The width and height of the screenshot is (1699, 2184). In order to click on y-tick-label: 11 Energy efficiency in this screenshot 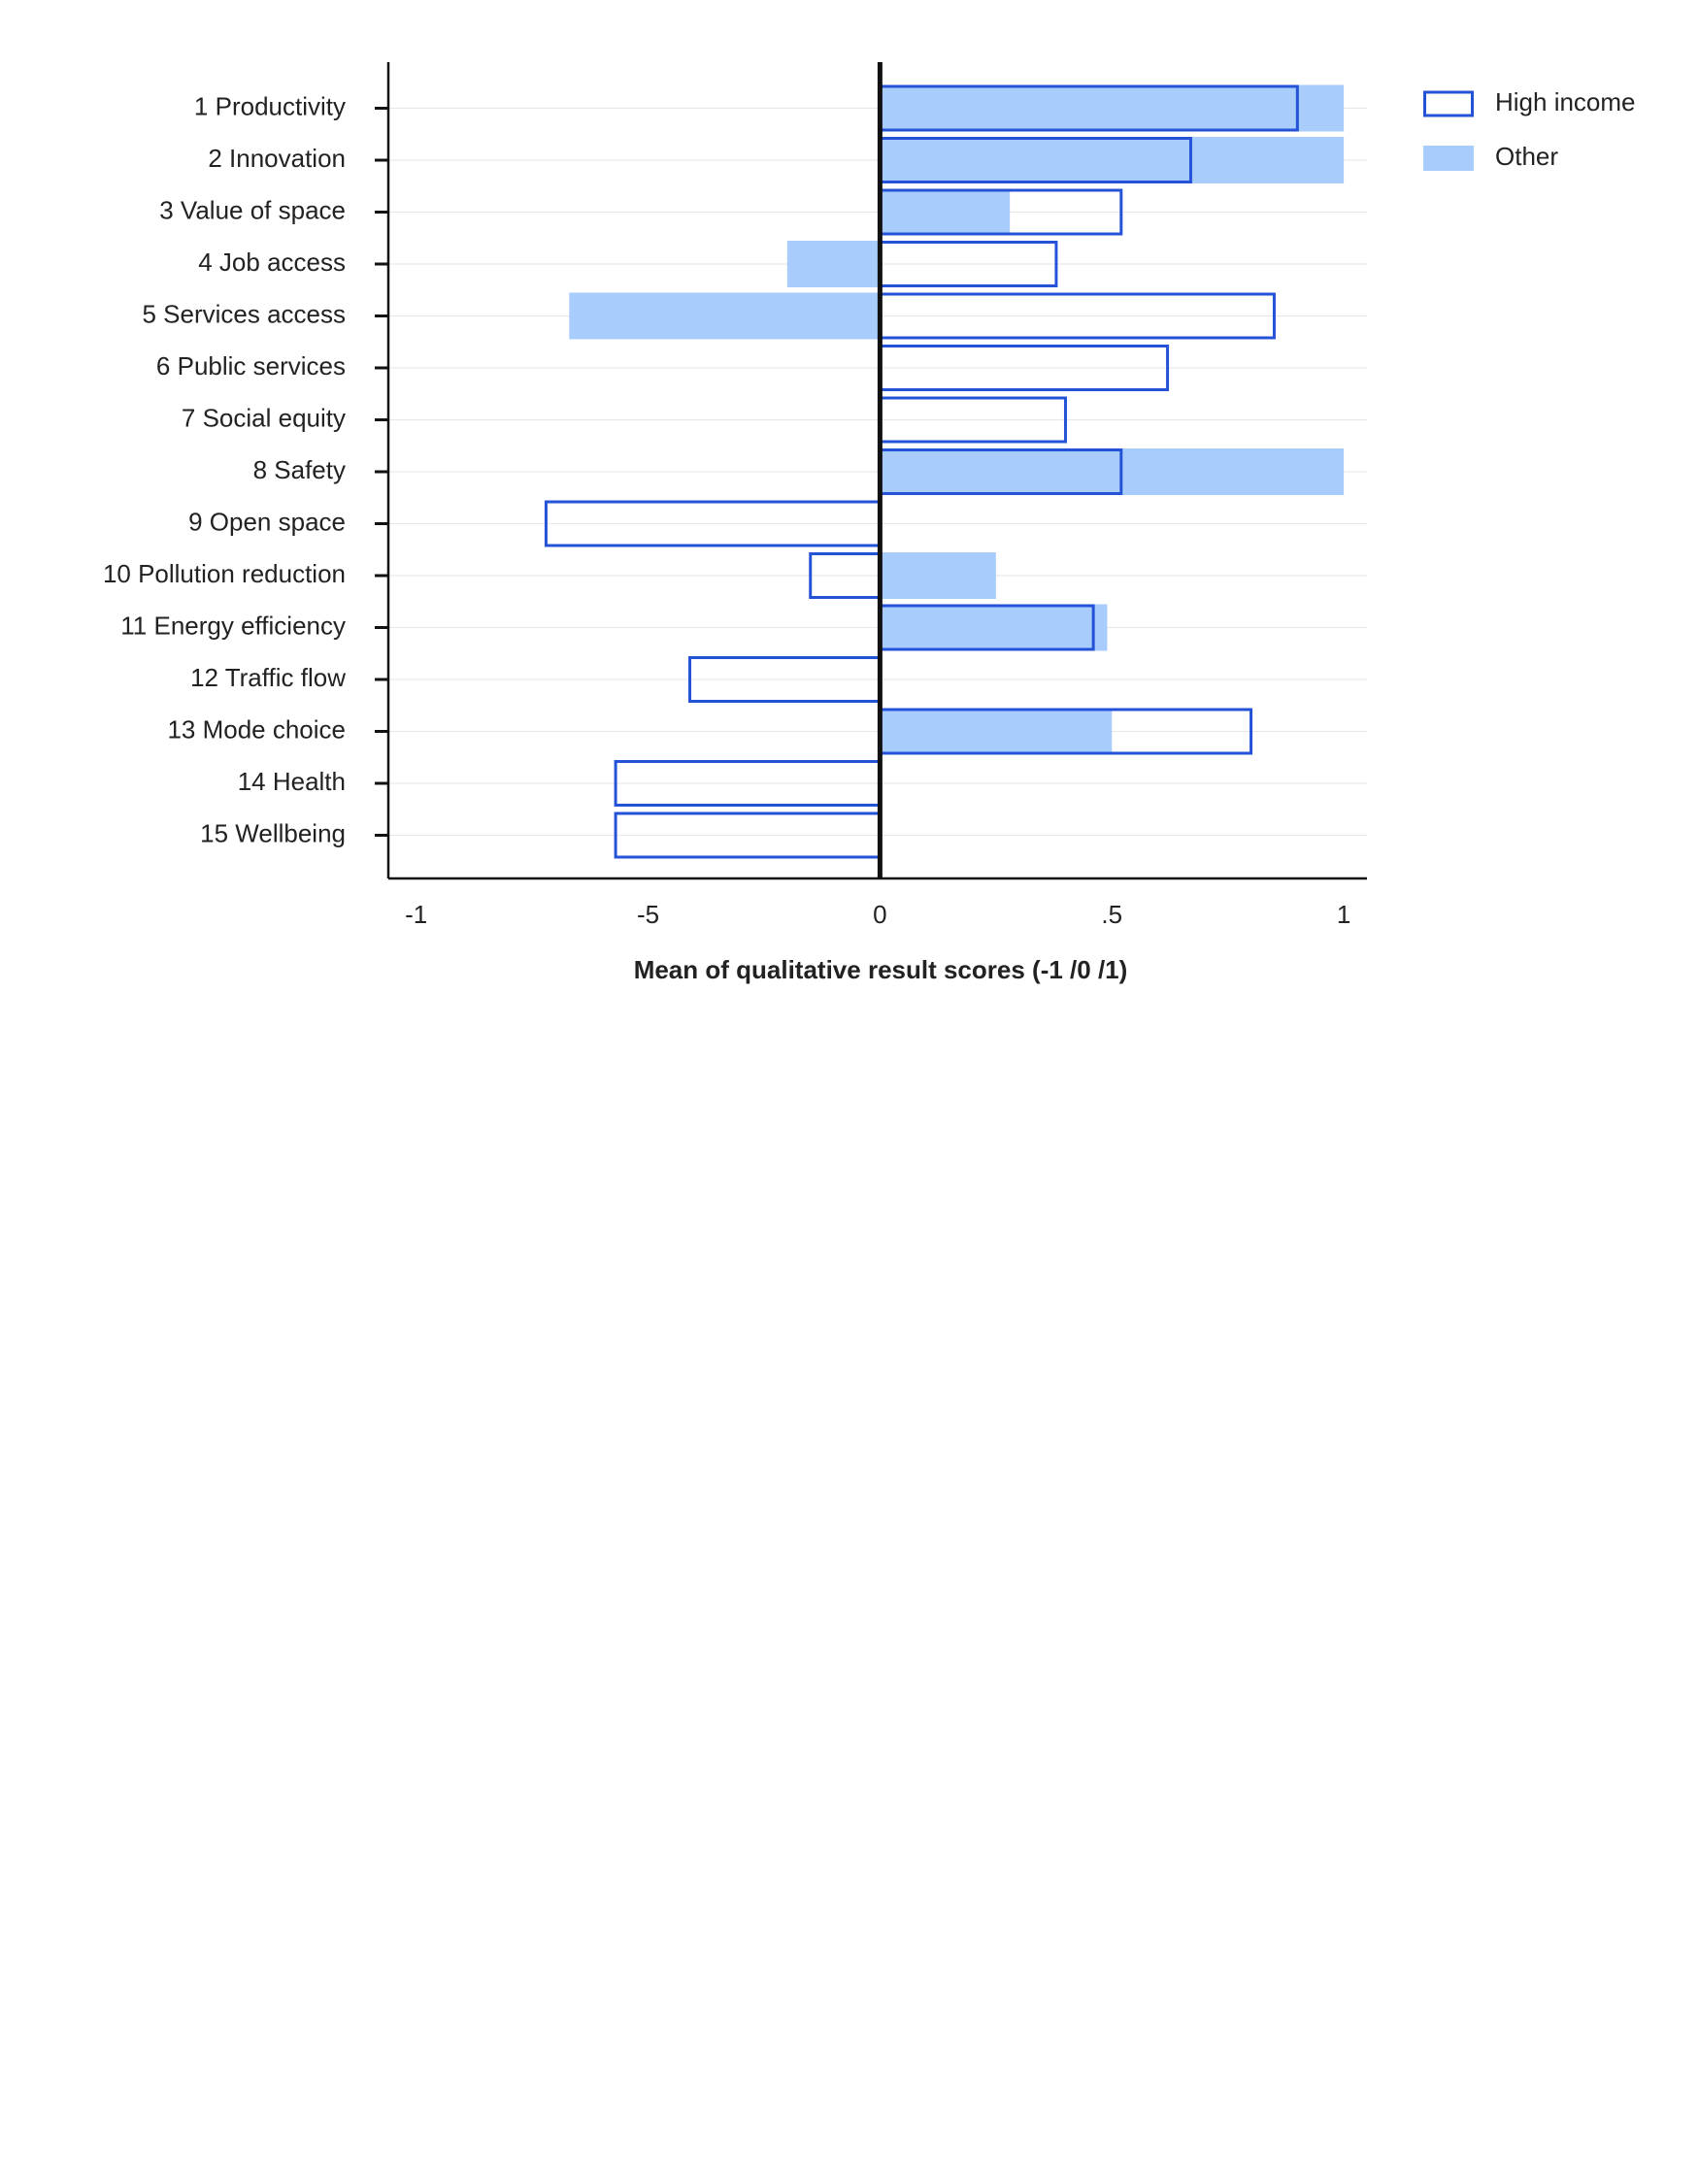, I will do `click(233, 625)`.